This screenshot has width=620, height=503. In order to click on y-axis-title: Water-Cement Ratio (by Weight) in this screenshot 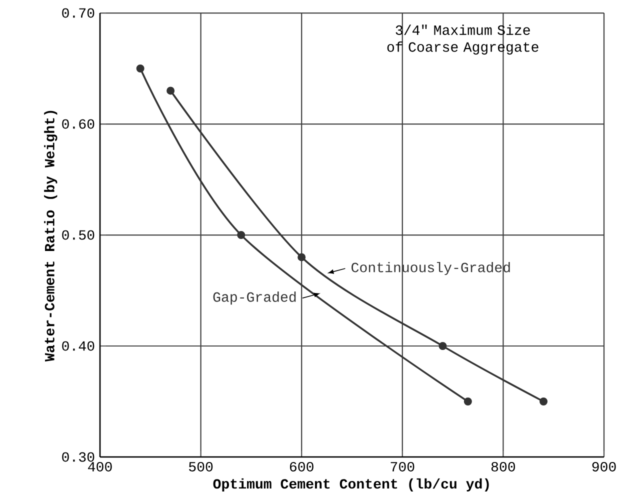, I will do `click(51, 236)`.